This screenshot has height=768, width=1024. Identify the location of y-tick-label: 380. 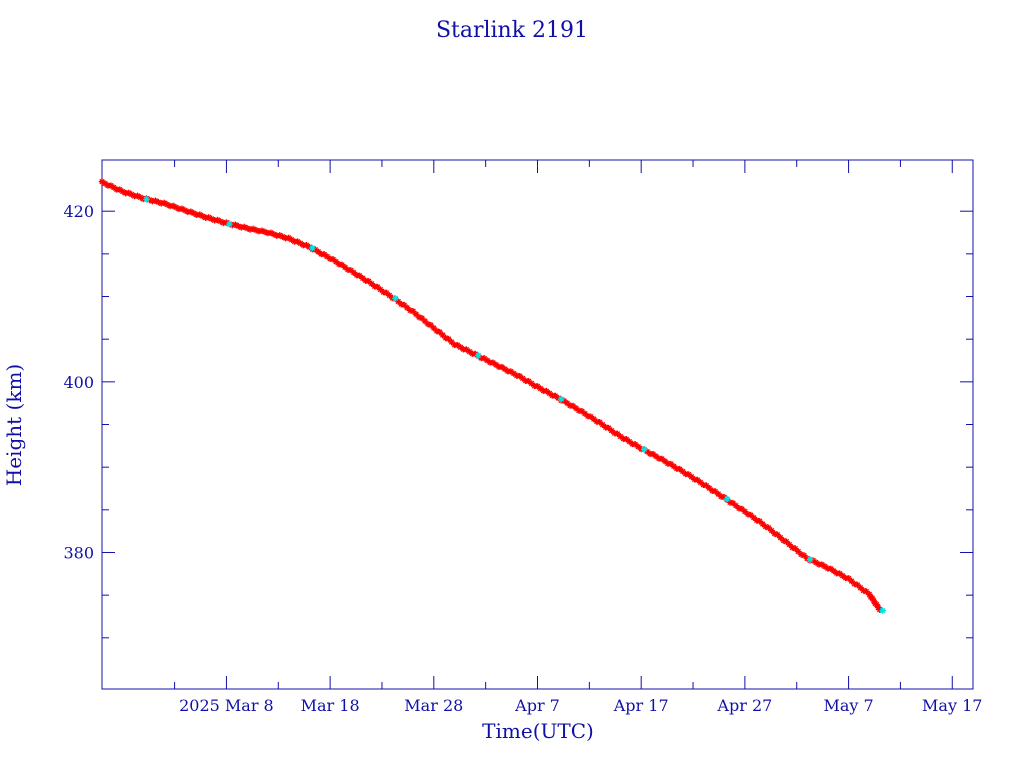
(78, 552).